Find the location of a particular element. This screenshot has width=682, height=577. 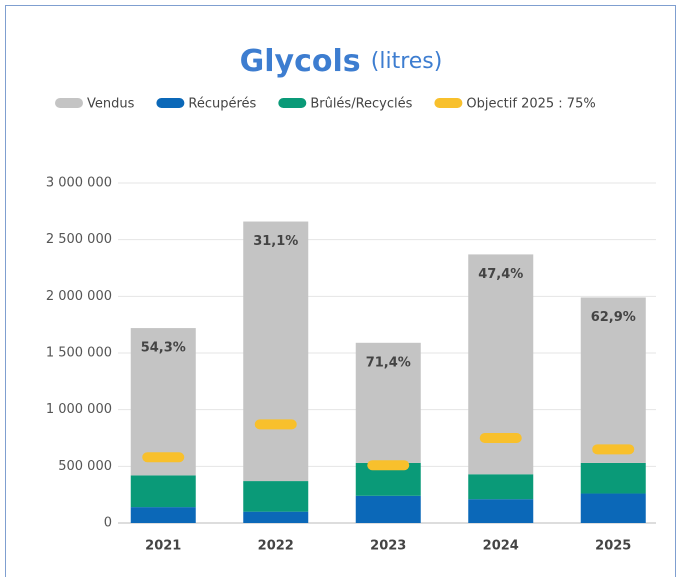

y-tick-label: 1 500 000 is located at coordinates (79, 353).